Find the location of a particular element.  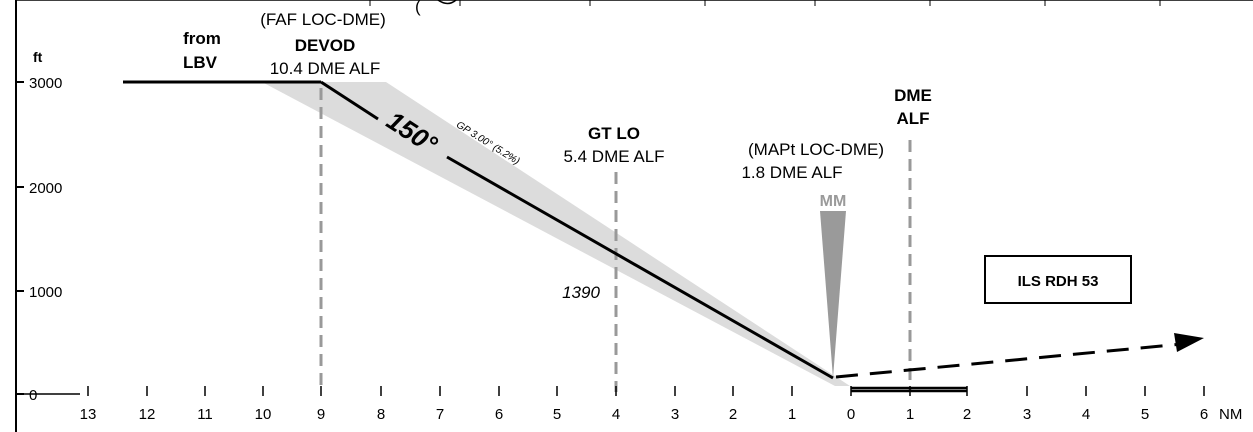

stepdown-dme-label: 5.4 DME ALF is located at coordinates (613, 156).